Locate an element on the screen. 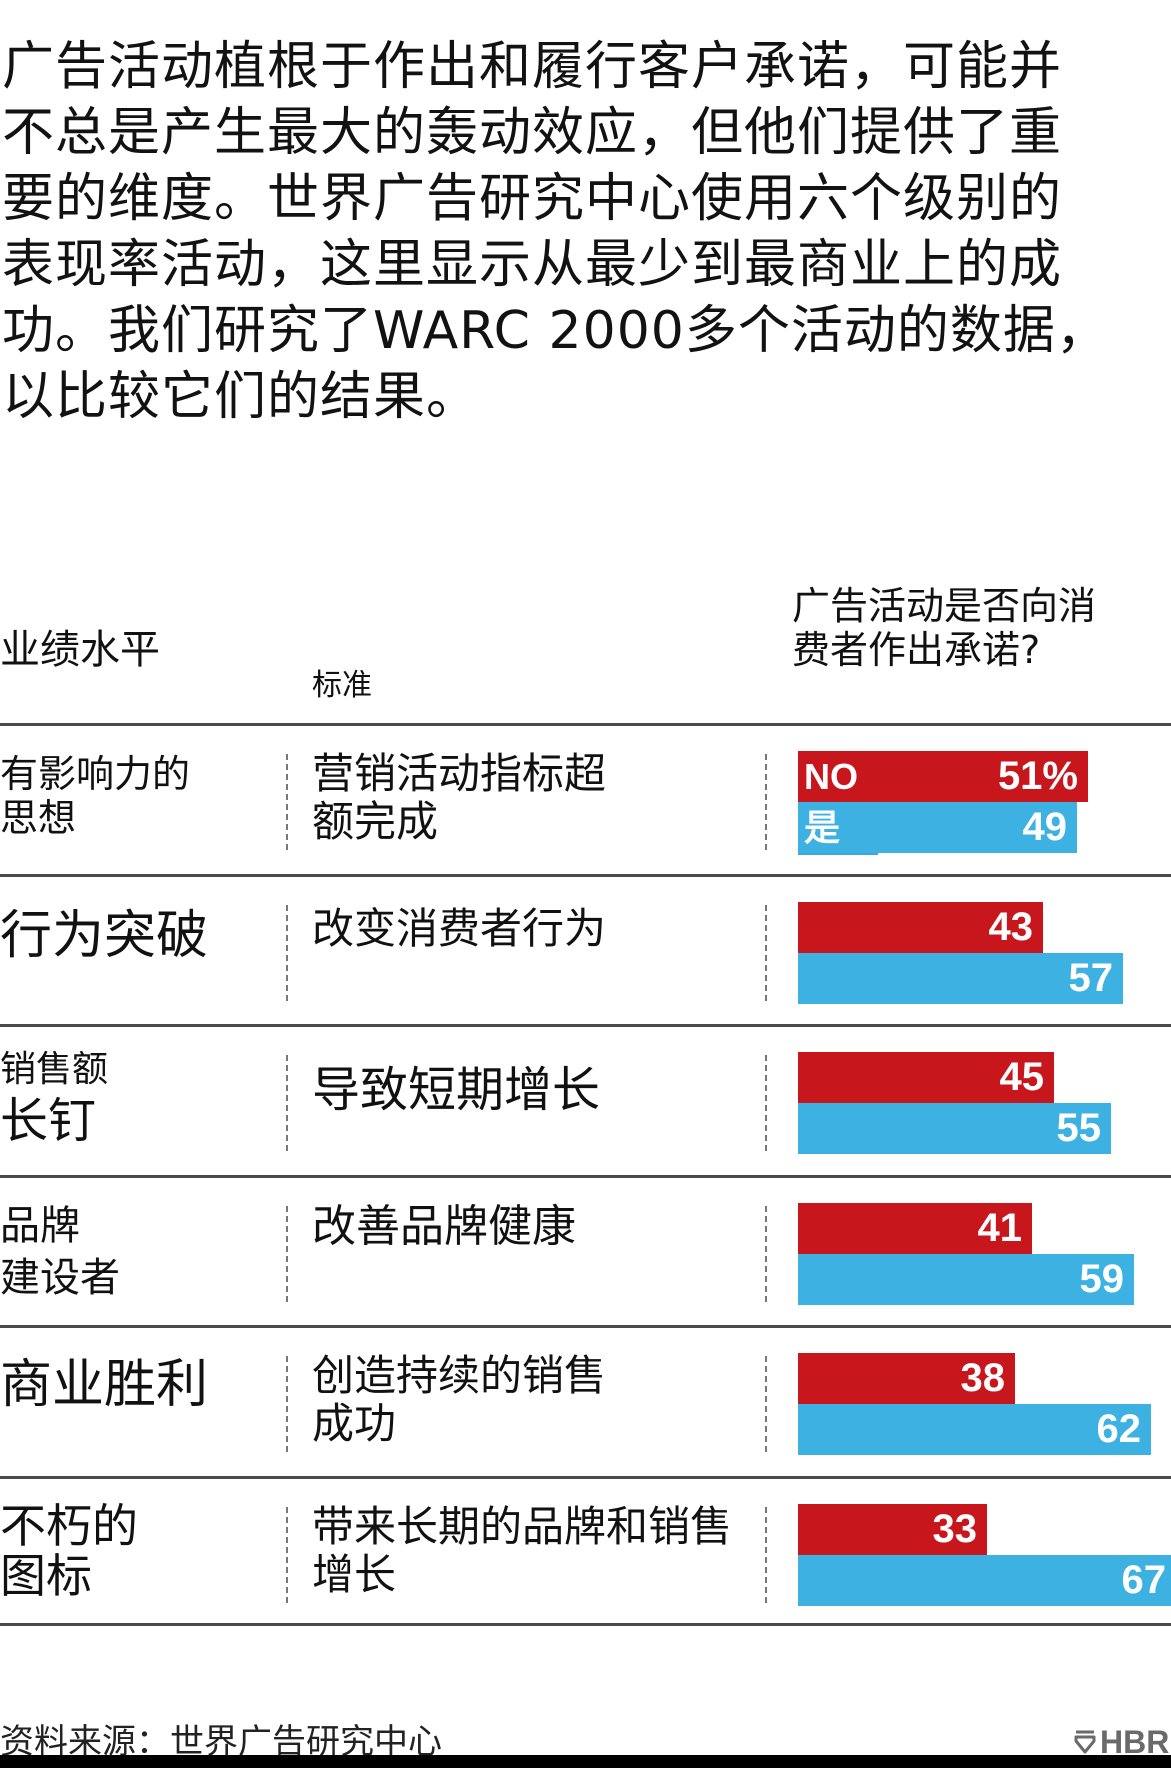 This screenshot has height=1768, width=1171. level-line: 思想 is located at coordinates (38, 818).